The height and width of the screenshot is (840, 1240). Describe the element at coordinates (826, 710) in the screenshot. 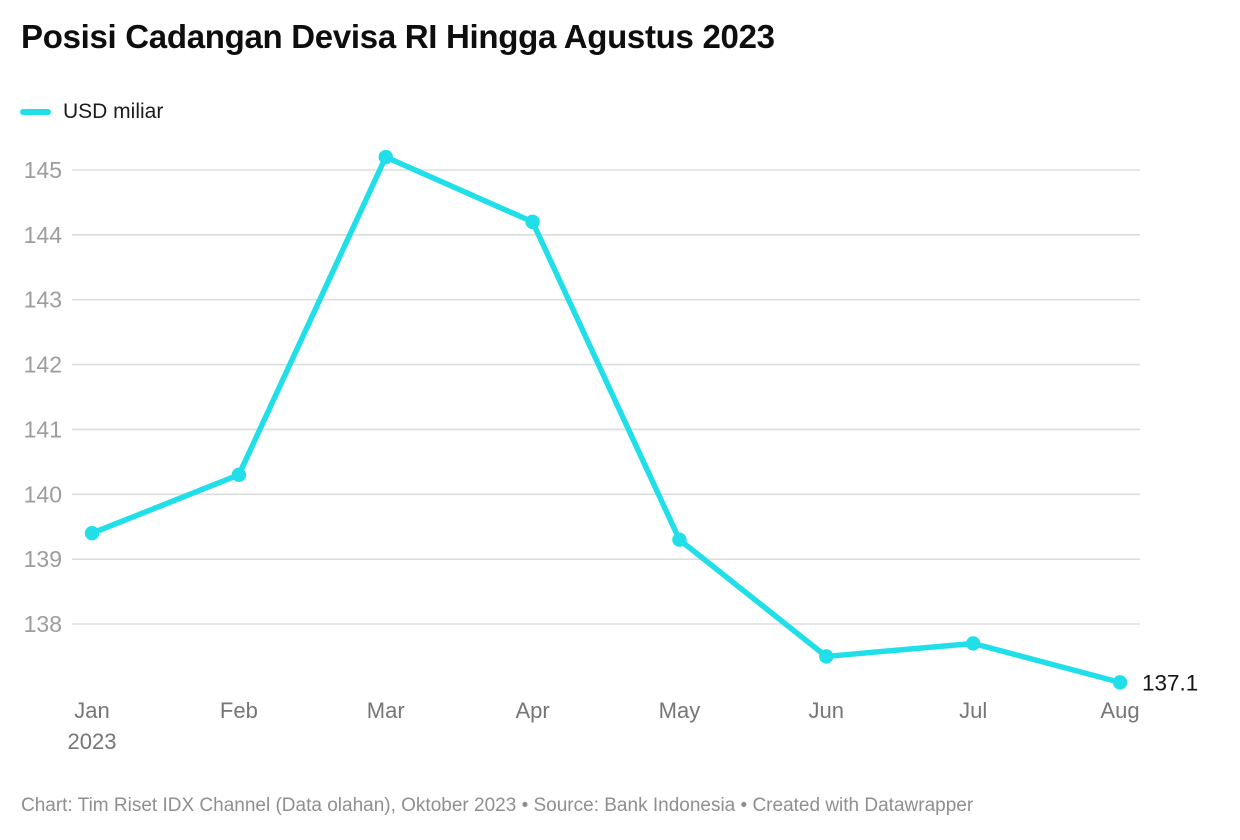

I see `x-tick-label: Jun` at that location.